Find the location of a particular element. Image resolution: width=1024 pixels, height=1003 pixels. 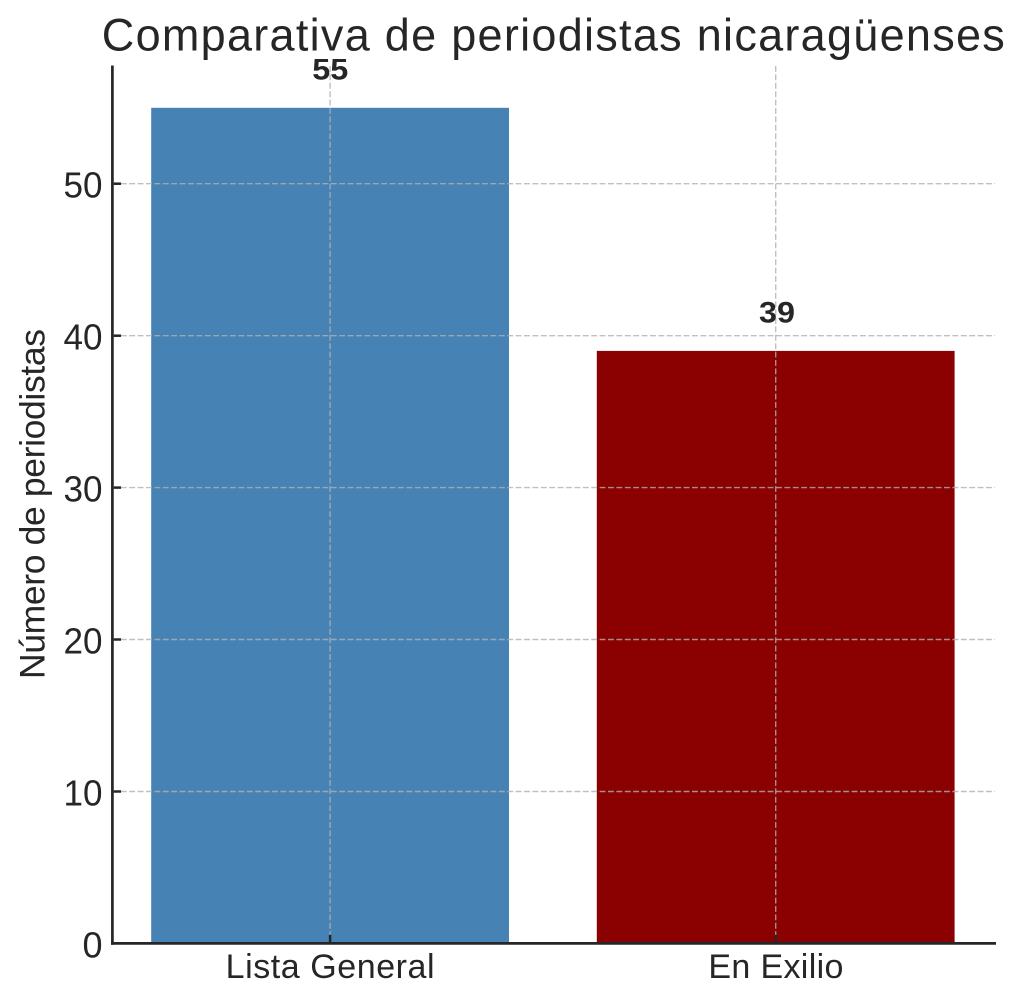

svg-text: 39 is located at coordinates (777, 312).